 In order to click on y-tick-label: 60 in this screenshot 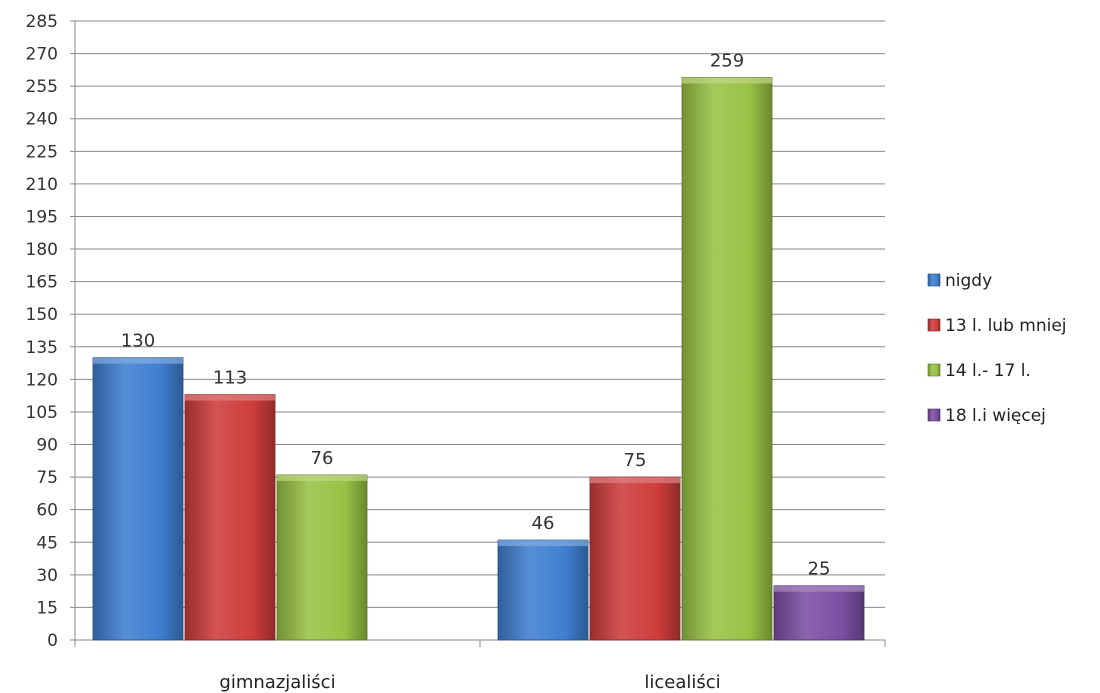, I will do `click(47, 511)`.